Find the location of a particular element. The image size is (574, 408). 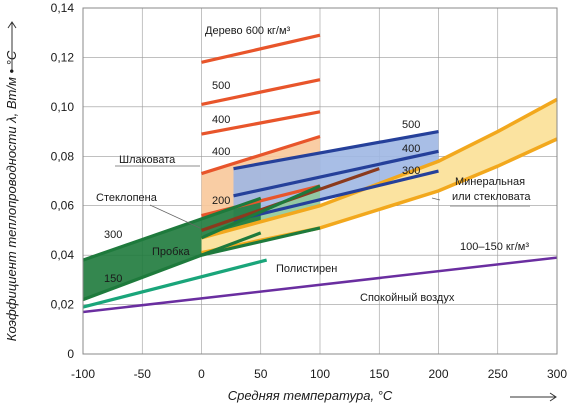

x-tick-label: -50 is located at coordinates (143, 374).